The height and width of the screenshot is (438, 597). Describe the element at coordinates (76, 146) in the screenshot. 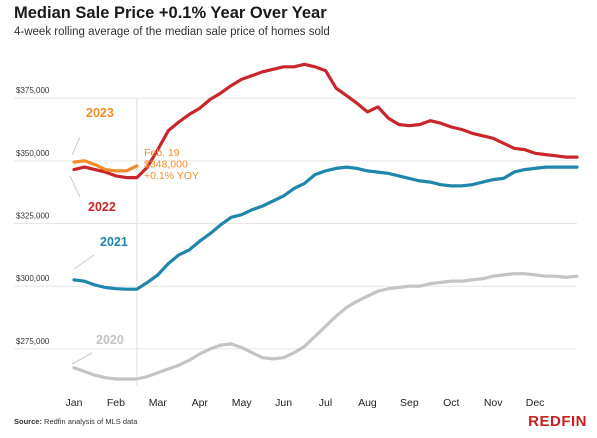

I see `series-leader-2023` at that location.